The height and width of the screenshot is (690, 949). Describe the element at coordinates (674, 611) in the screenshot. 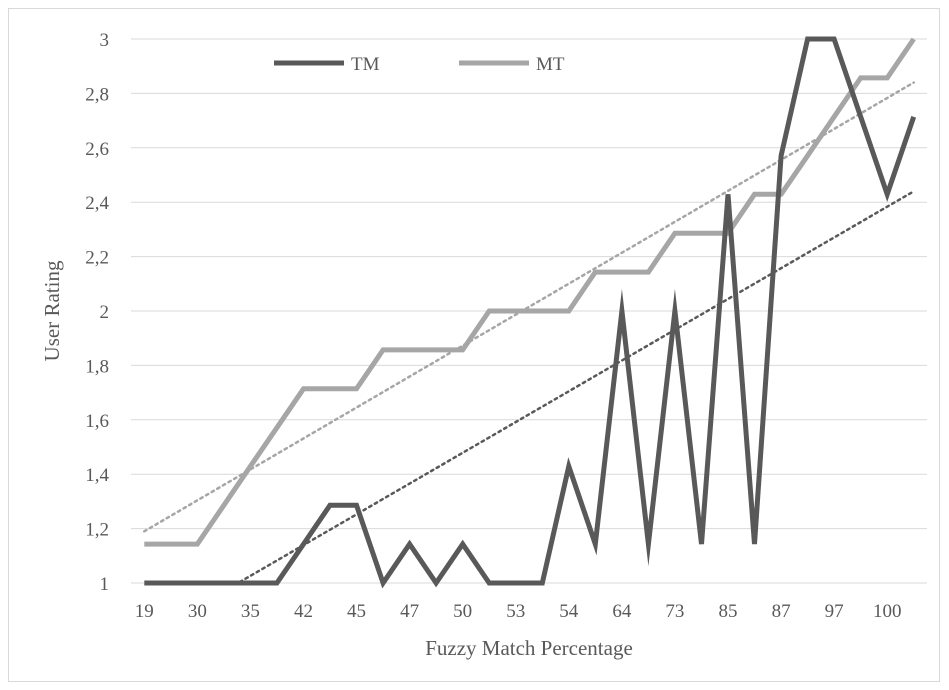

I see `x-tick-label: 73` at that location.